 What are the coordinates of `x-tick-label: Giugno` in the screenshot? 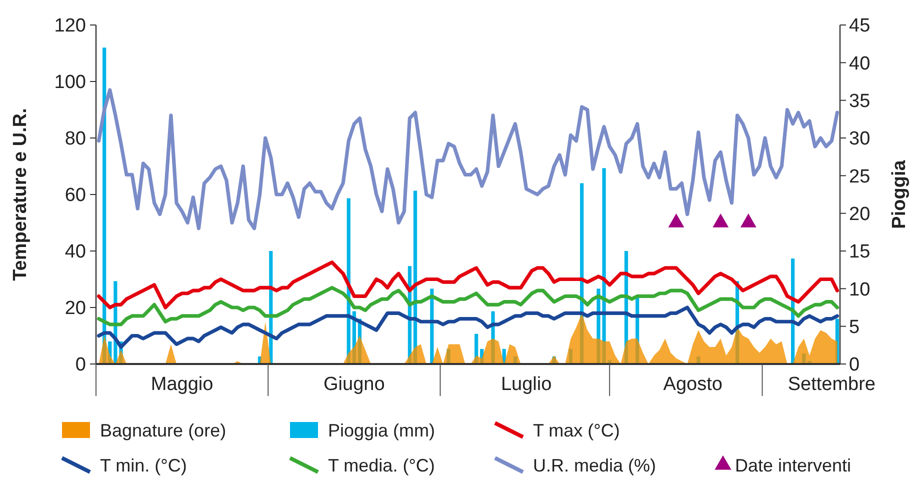 It's located at (354, 384).